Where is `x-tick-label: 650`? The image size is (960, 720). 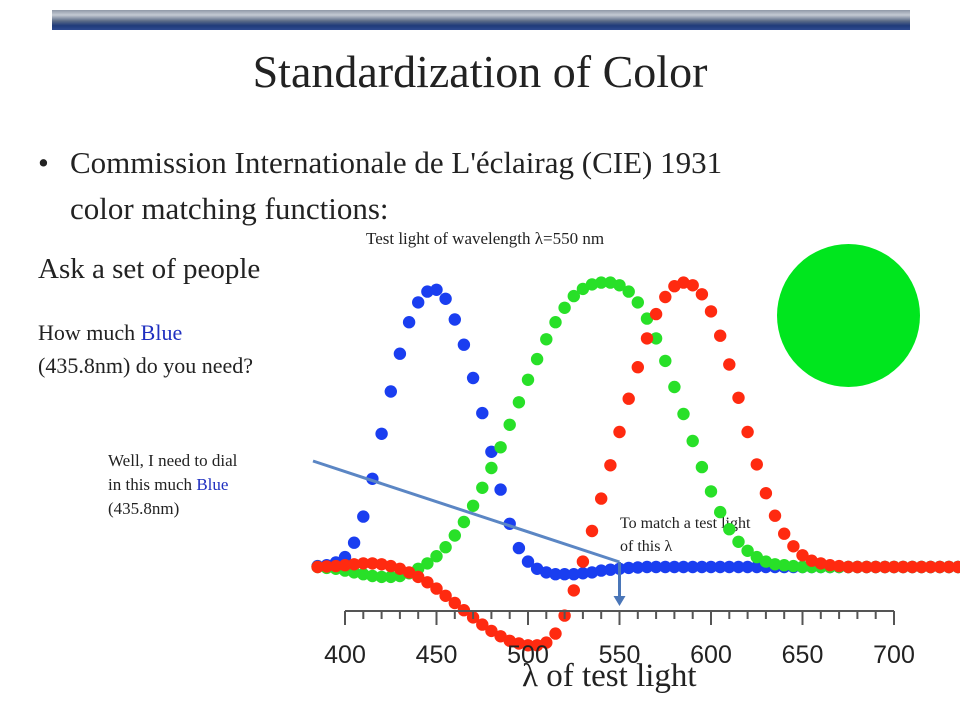
x-tick-label: 650 is located at coordinates (803, 655).